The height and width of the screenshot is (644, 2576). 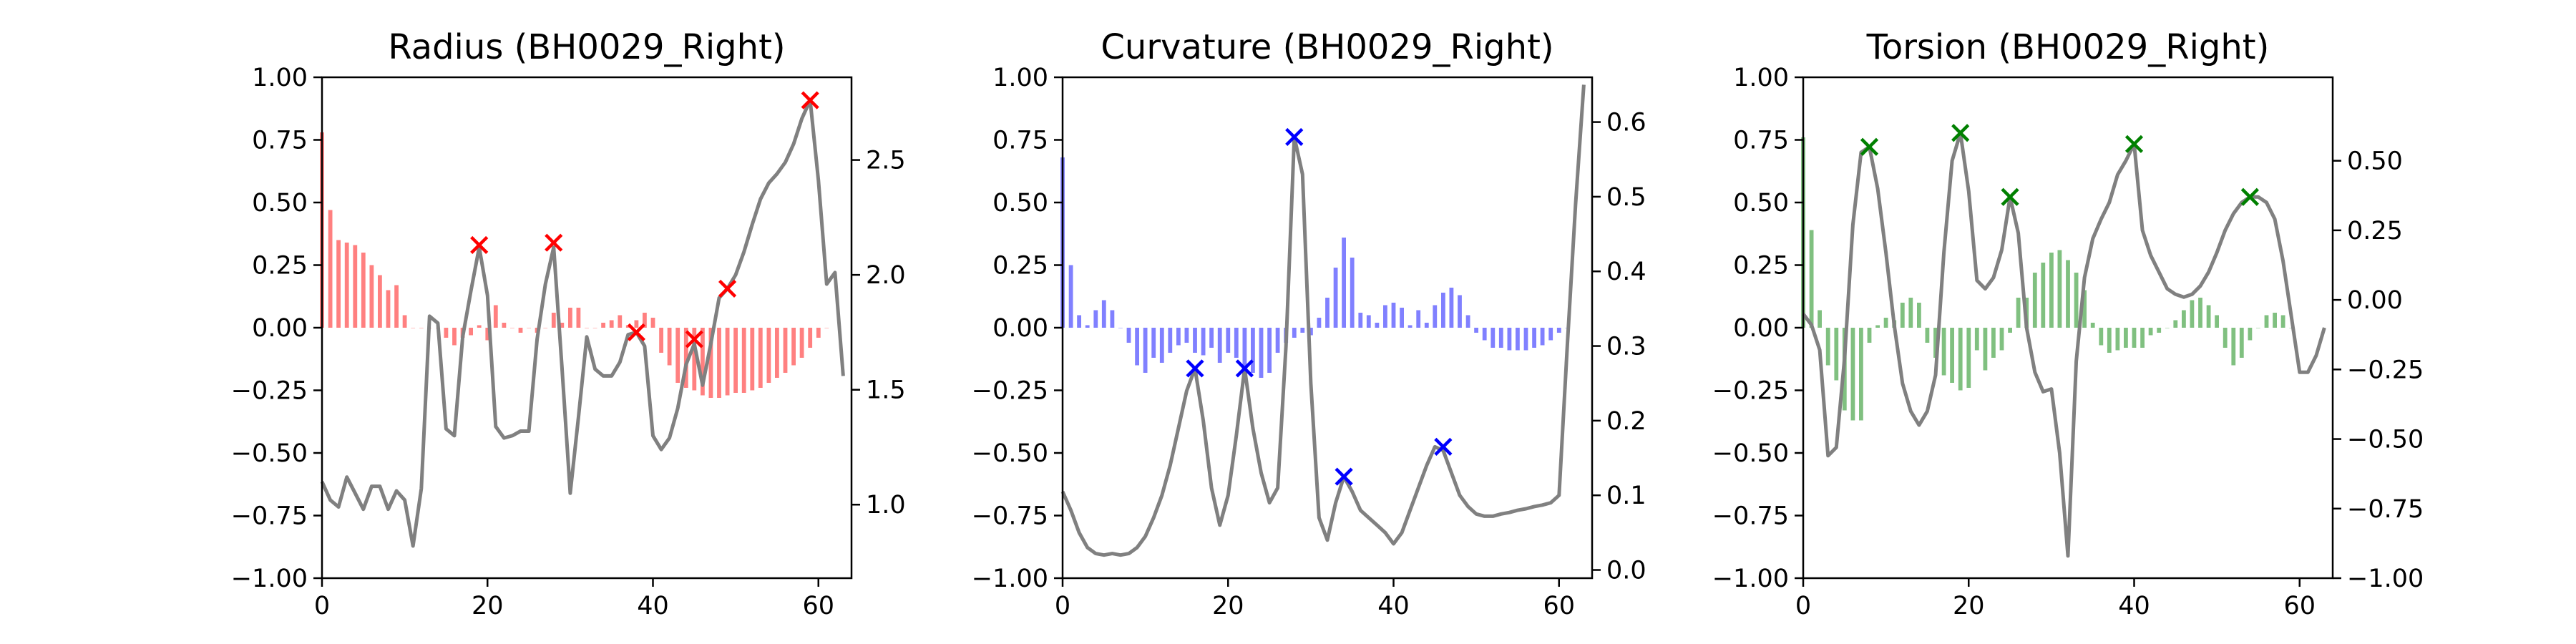 I want to click on y2-tick-label: 0.6, so click(x=1626, y=123).